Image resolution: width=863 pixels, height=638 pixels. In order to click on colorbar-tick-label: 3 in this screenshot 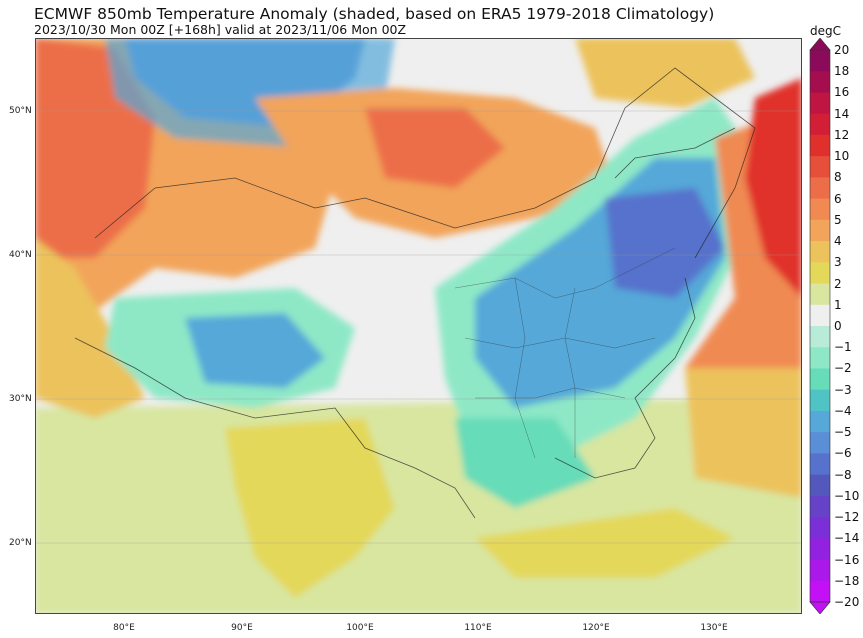, I will do `click(838, 262)`.